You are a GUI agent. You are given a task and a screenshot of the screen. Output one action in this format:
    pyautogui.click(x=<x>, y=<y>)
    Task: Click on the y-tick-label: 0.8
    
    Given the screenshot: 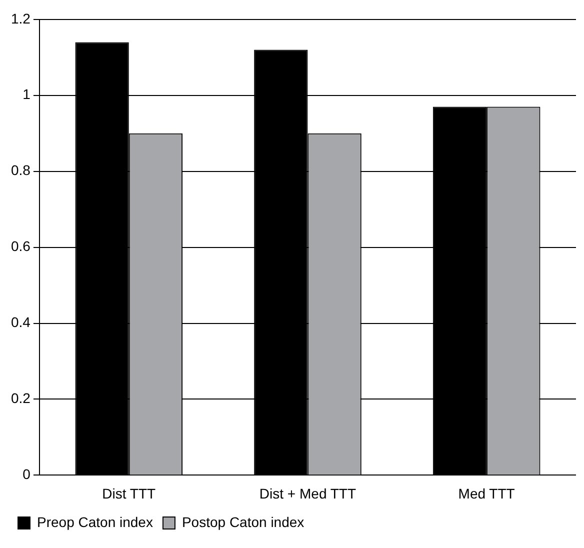 What is the action you would take?
    pyautogui.click(x=20, y=170)
    